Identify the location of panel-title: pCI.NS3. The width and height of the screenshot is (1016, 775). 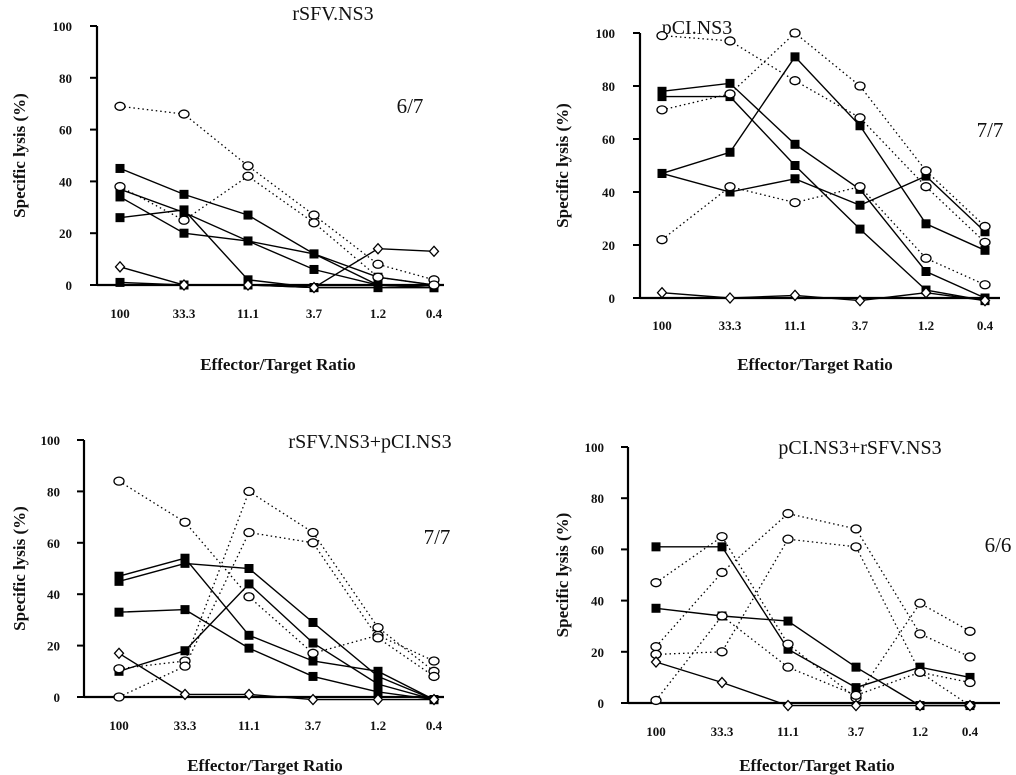
(697, 28).